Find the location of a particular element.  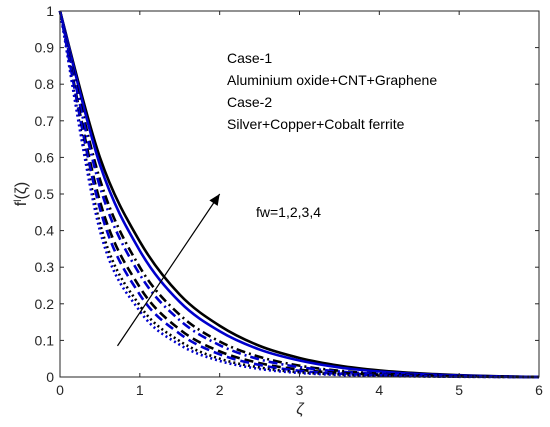

y-tick-label: 0.8 is located at coordinates (45, 84).